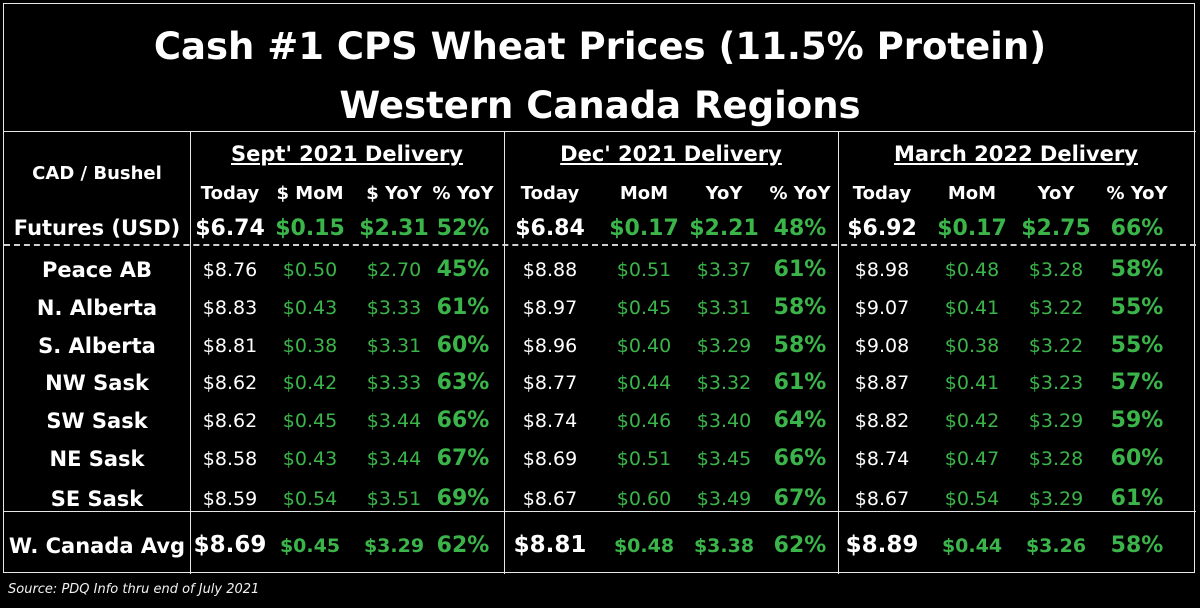 The width and height of the screenshot is (1200, 608). Describe the element at coordinates (550, 228) in the screenshot. I see `futures-cell: $6.84` at that location.